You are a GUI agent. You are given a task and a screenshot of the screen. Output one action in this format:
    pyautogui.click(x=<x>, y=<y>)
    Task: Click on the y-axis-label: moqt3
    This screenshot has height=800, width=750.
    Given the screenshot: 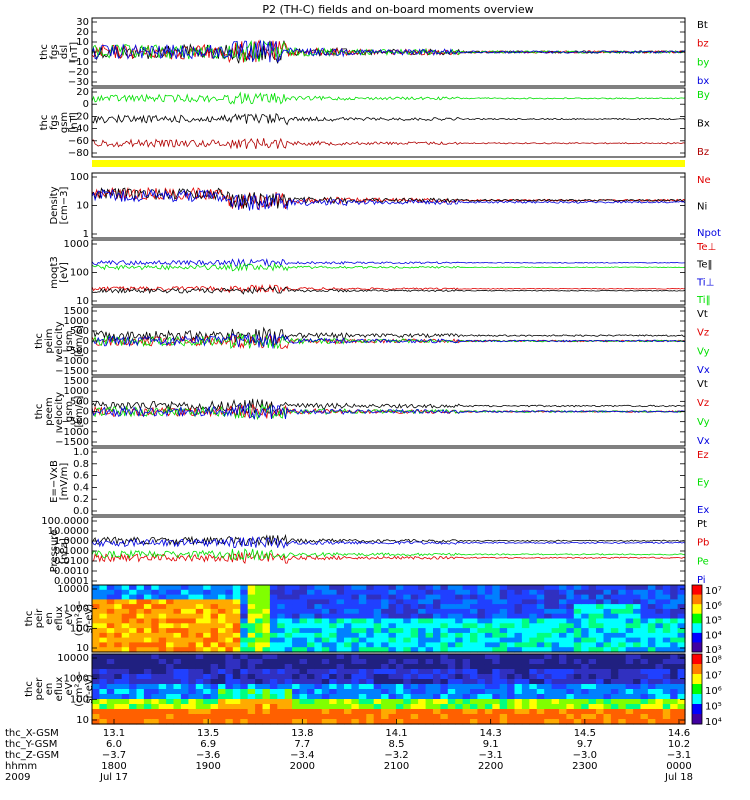 What is the action you would take?
    pyautogui.click(x=54, y=272)
    